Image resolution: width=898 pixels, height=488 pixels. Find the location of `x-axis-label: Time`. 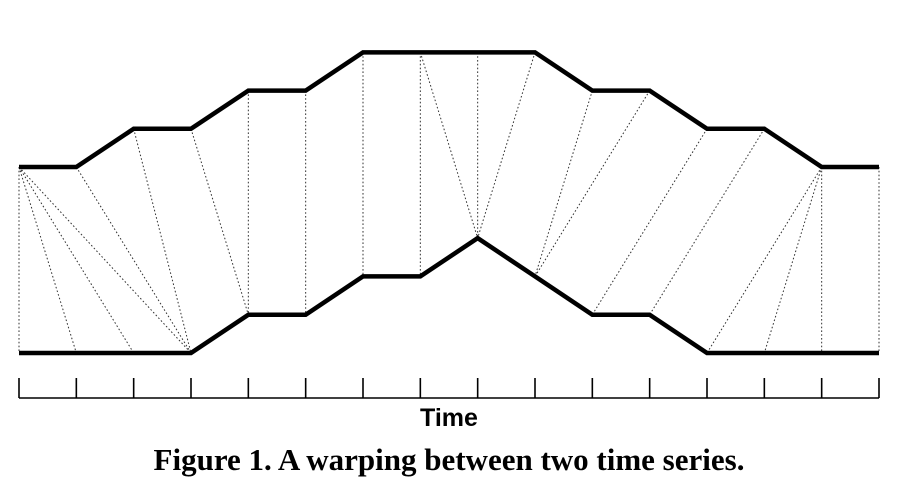

x-axis-label: Time is located at coordinates (449, 418).